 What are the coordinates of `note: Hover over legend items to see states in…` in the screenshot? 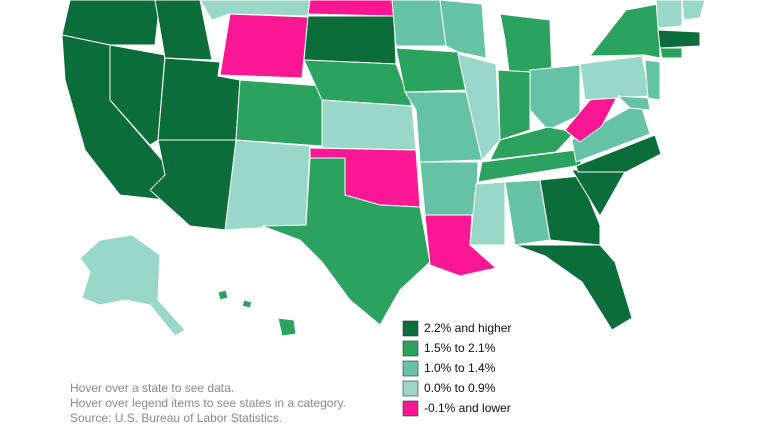 It's located at (208, 403).